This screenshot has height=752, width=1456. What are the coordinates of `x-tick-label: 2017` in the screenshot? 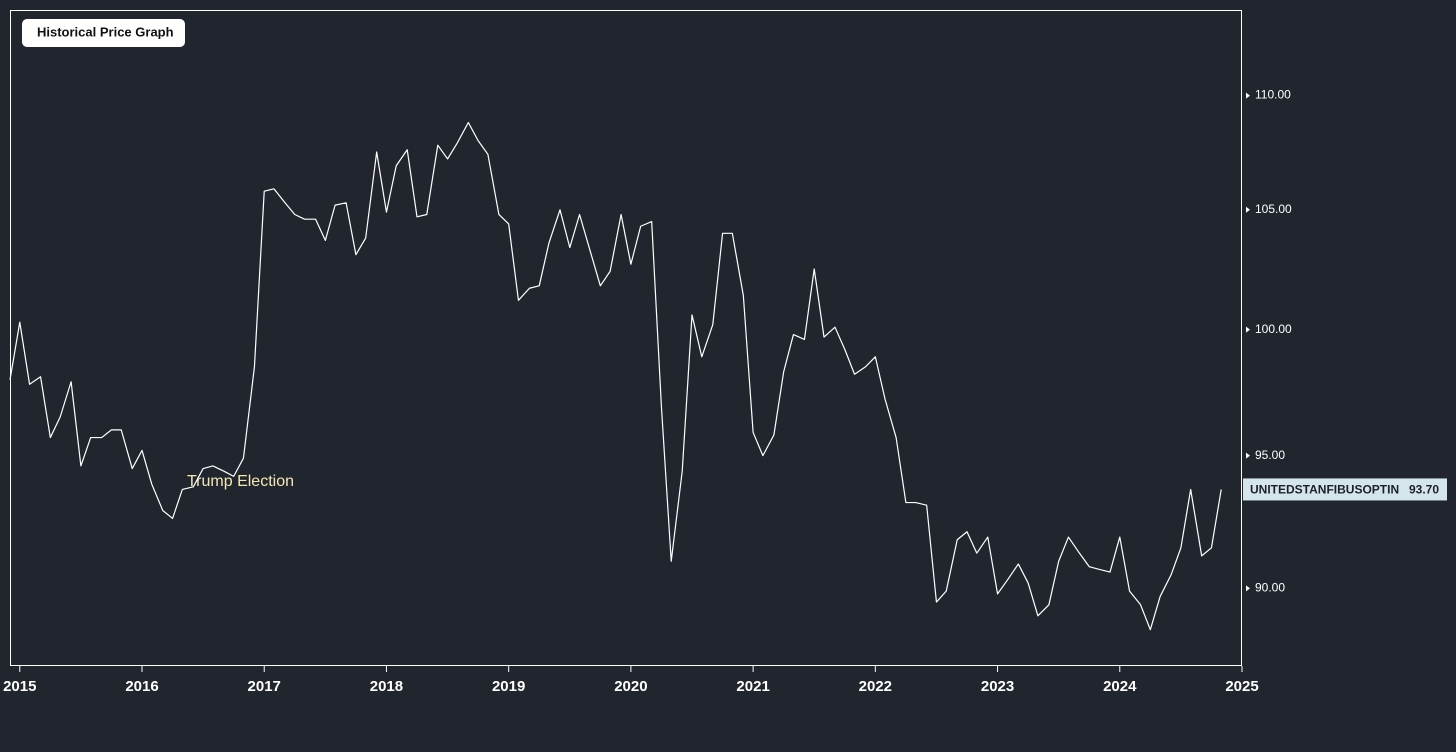 It's located at (264, 686).